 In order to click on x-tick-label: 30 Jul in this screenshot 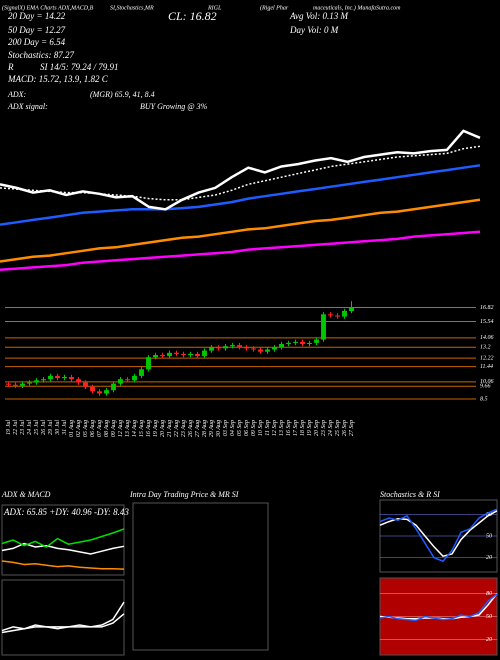, I will do `click(58, 428)`.